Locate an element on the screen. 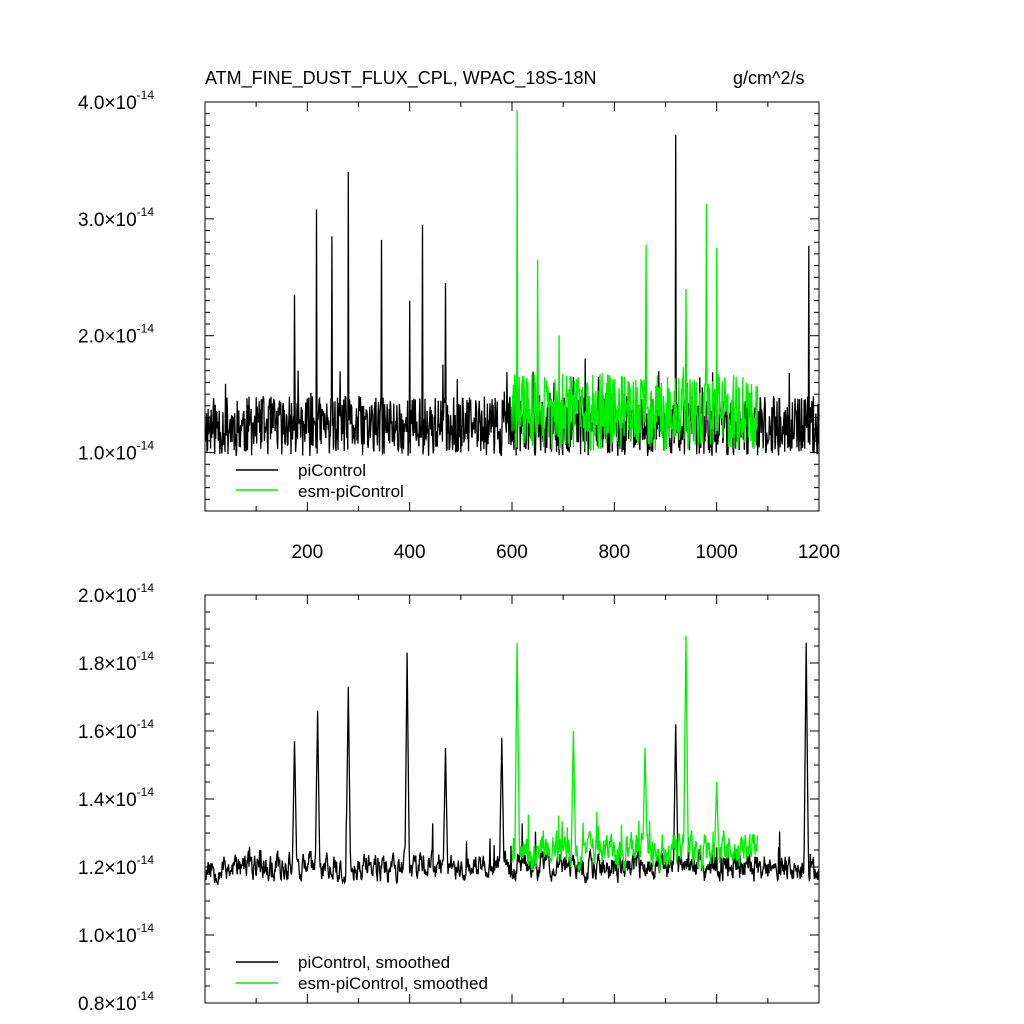 The image size is (1024, 1024). y-tick-label: 1.2×10⁻¹⁴ is located at coordinates (116, 866).